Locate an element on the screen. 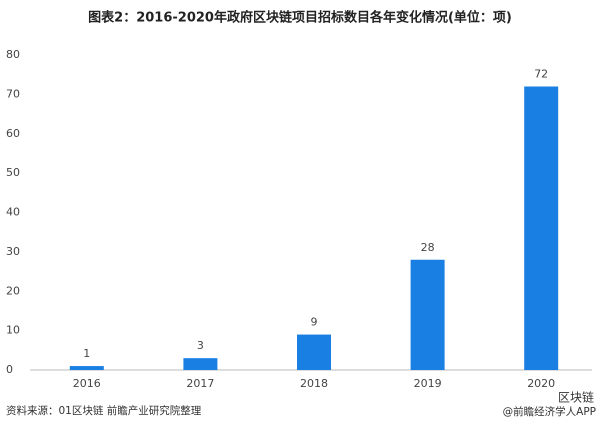 Image resolution: width=600 pixels, height=430 pixels. y-tick-label: 50 is located at coordinates (13, 172).